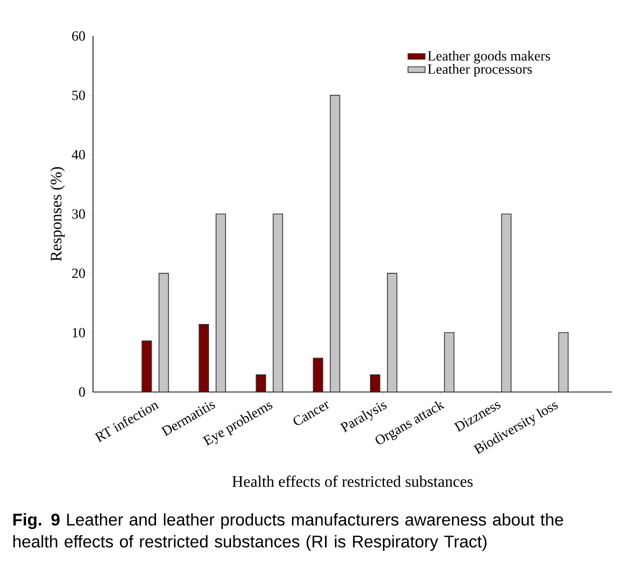 This screenshot has height=561, width=629. I want to click on legend-label: Leather processors, so click(480, 70).